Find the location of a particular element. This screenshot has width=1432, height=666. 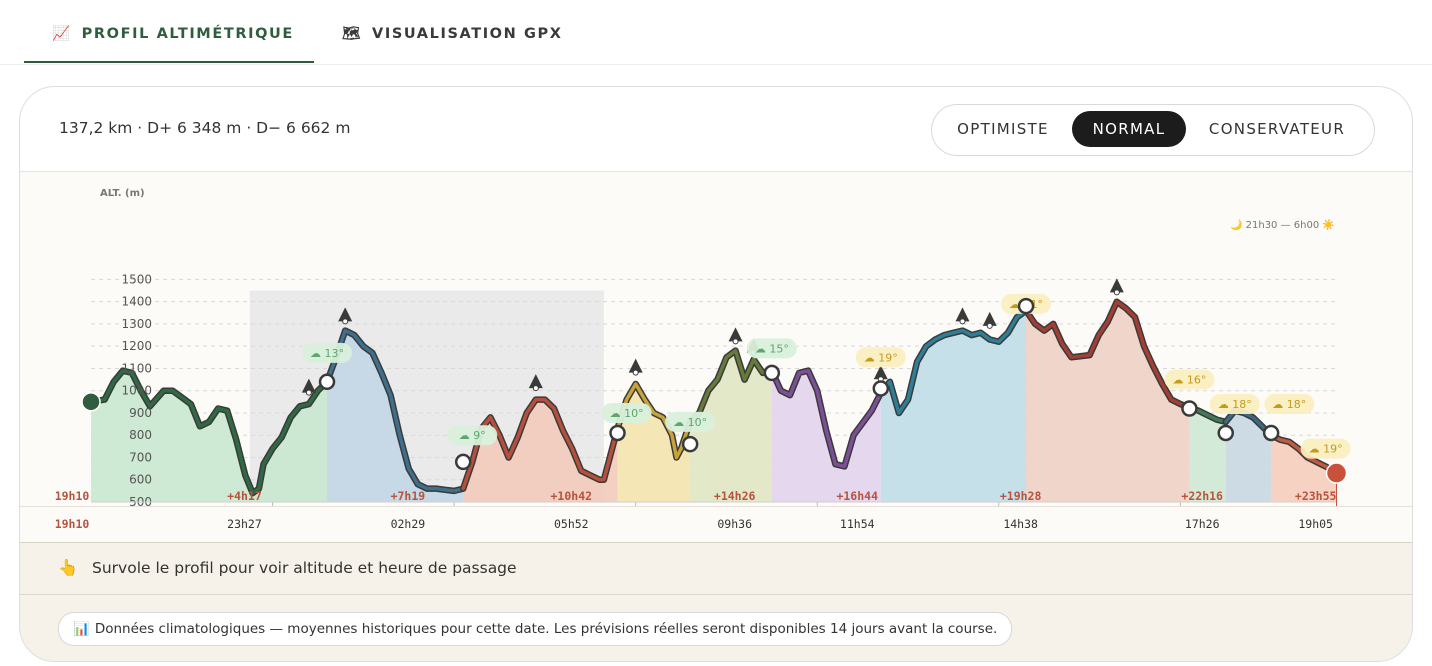

tab-profil-altimetrique: 📈 PROFIL ALTIMÉTRIQUE is located at coordinates (173, 32).